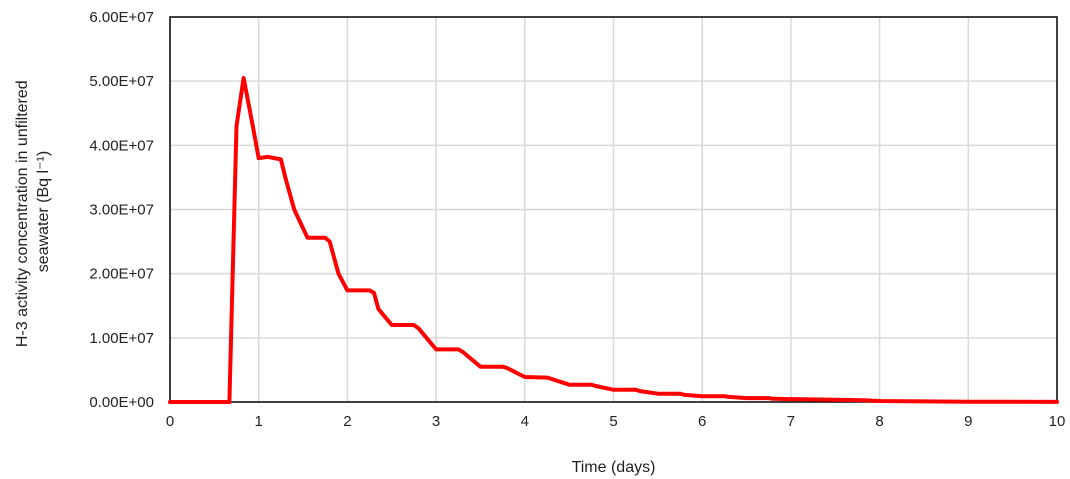  I want to click on x-axis-ticks: 0 1 2 3 4 5 6 7 8 9 10, so click(616, 421).